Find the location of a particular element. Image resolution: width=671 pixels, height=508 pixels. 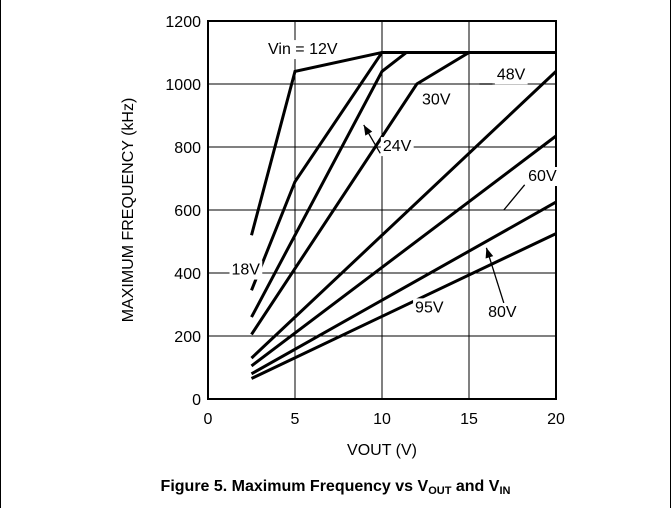

annotation-18v: 18V is located at coordinates (245, 270).